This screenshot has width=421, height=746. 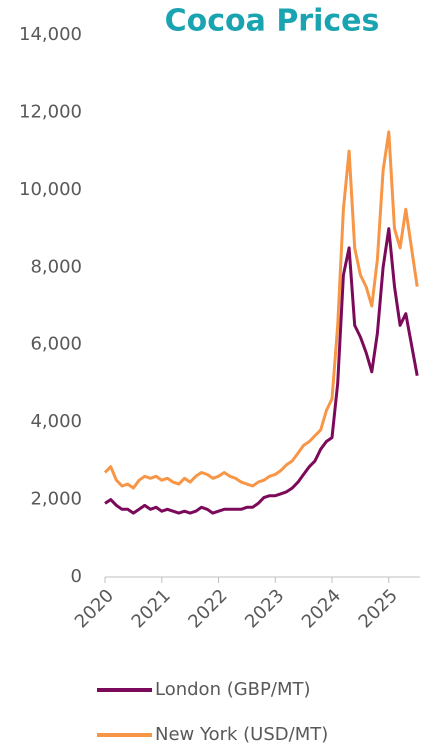 What do you see at coordinates (50, 111) in the screenshot?
I see `y-tick-label: 12,000` at bounding box center [50, 111].